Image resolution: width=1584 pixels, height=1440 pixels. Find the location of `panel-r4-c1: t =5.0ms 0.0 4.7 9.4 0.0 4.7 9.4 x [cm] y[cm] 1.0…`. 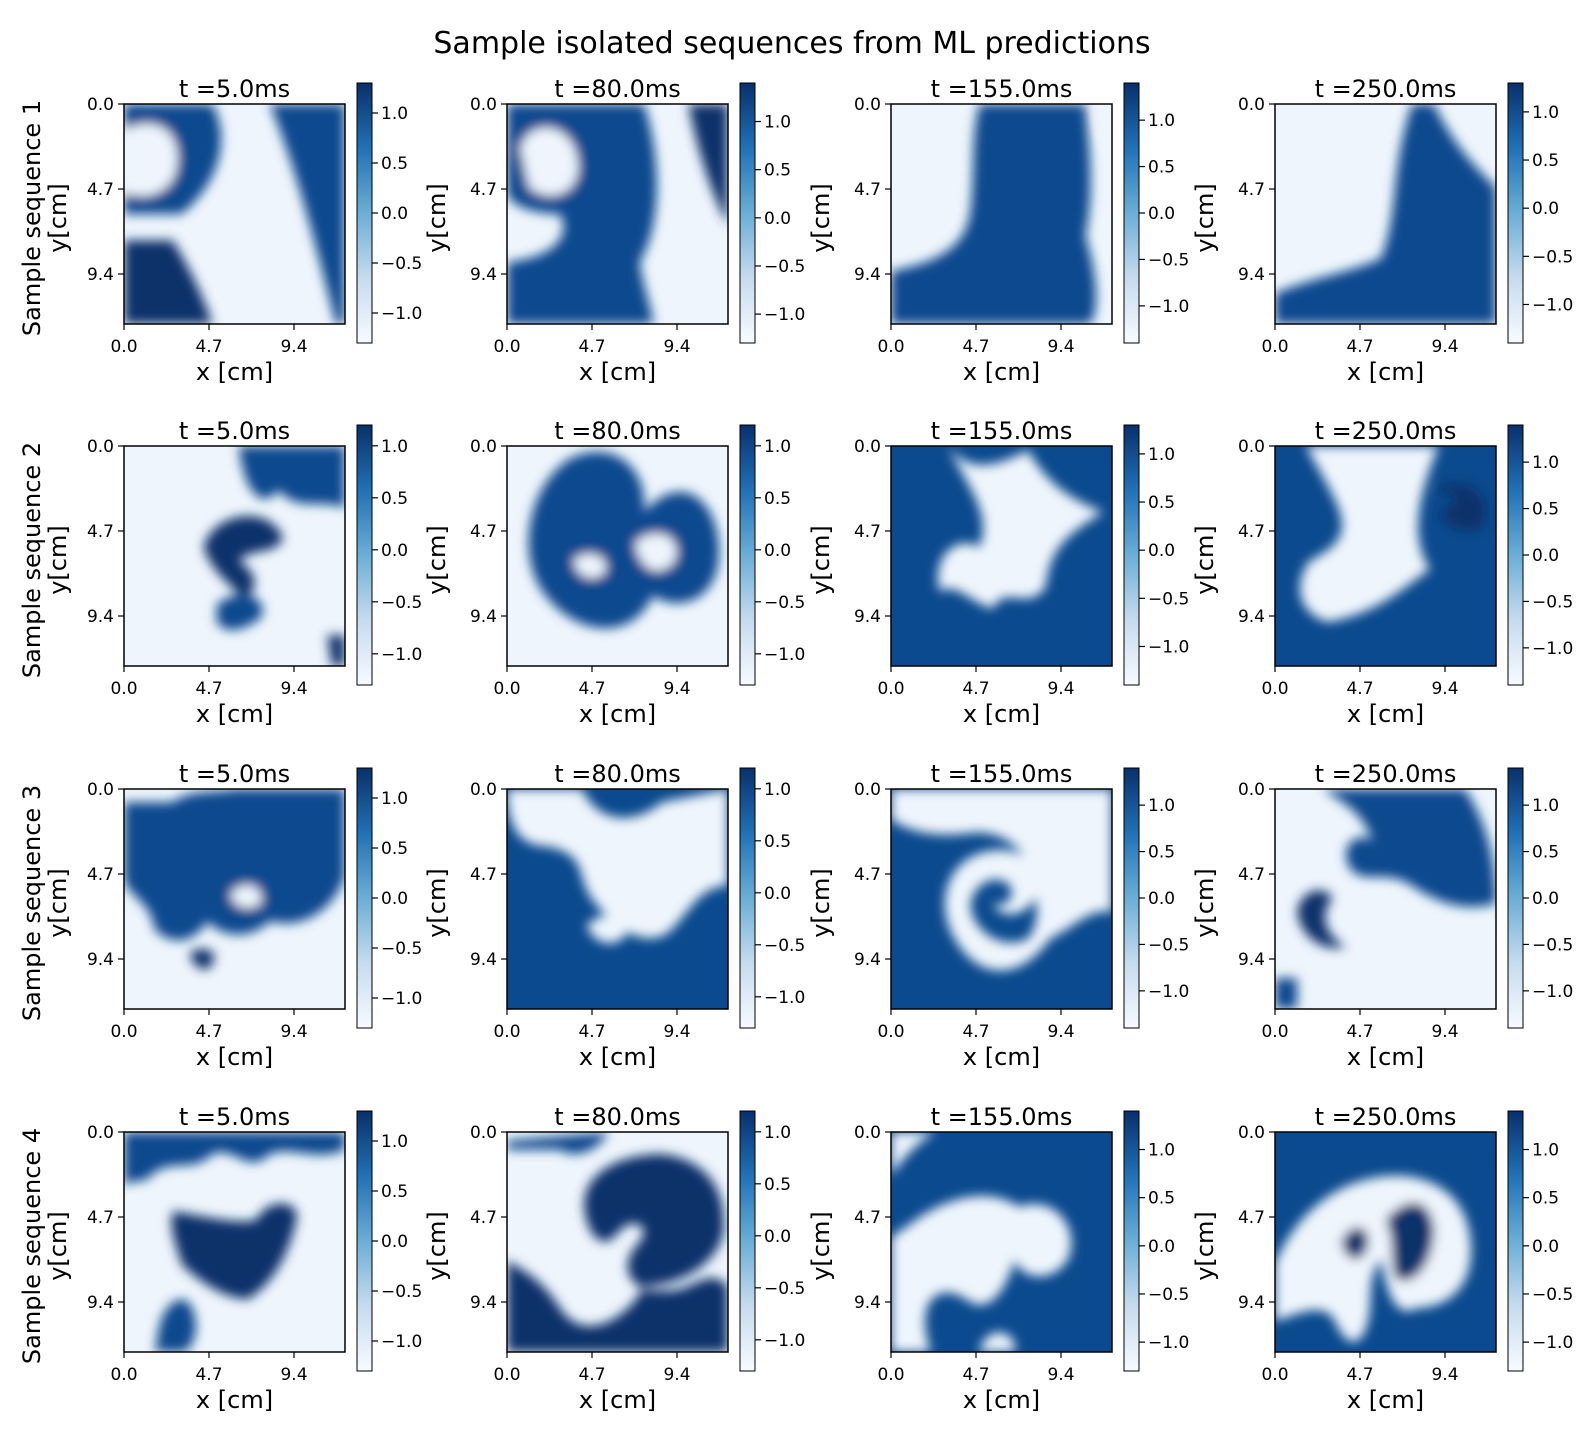

panel-r4-c1: t =5.0ms 0.0 4.7 9.4 0.0 4.7 9.4 x [cm] y[cm] 1.0… is located at coordinates (233, 1258).